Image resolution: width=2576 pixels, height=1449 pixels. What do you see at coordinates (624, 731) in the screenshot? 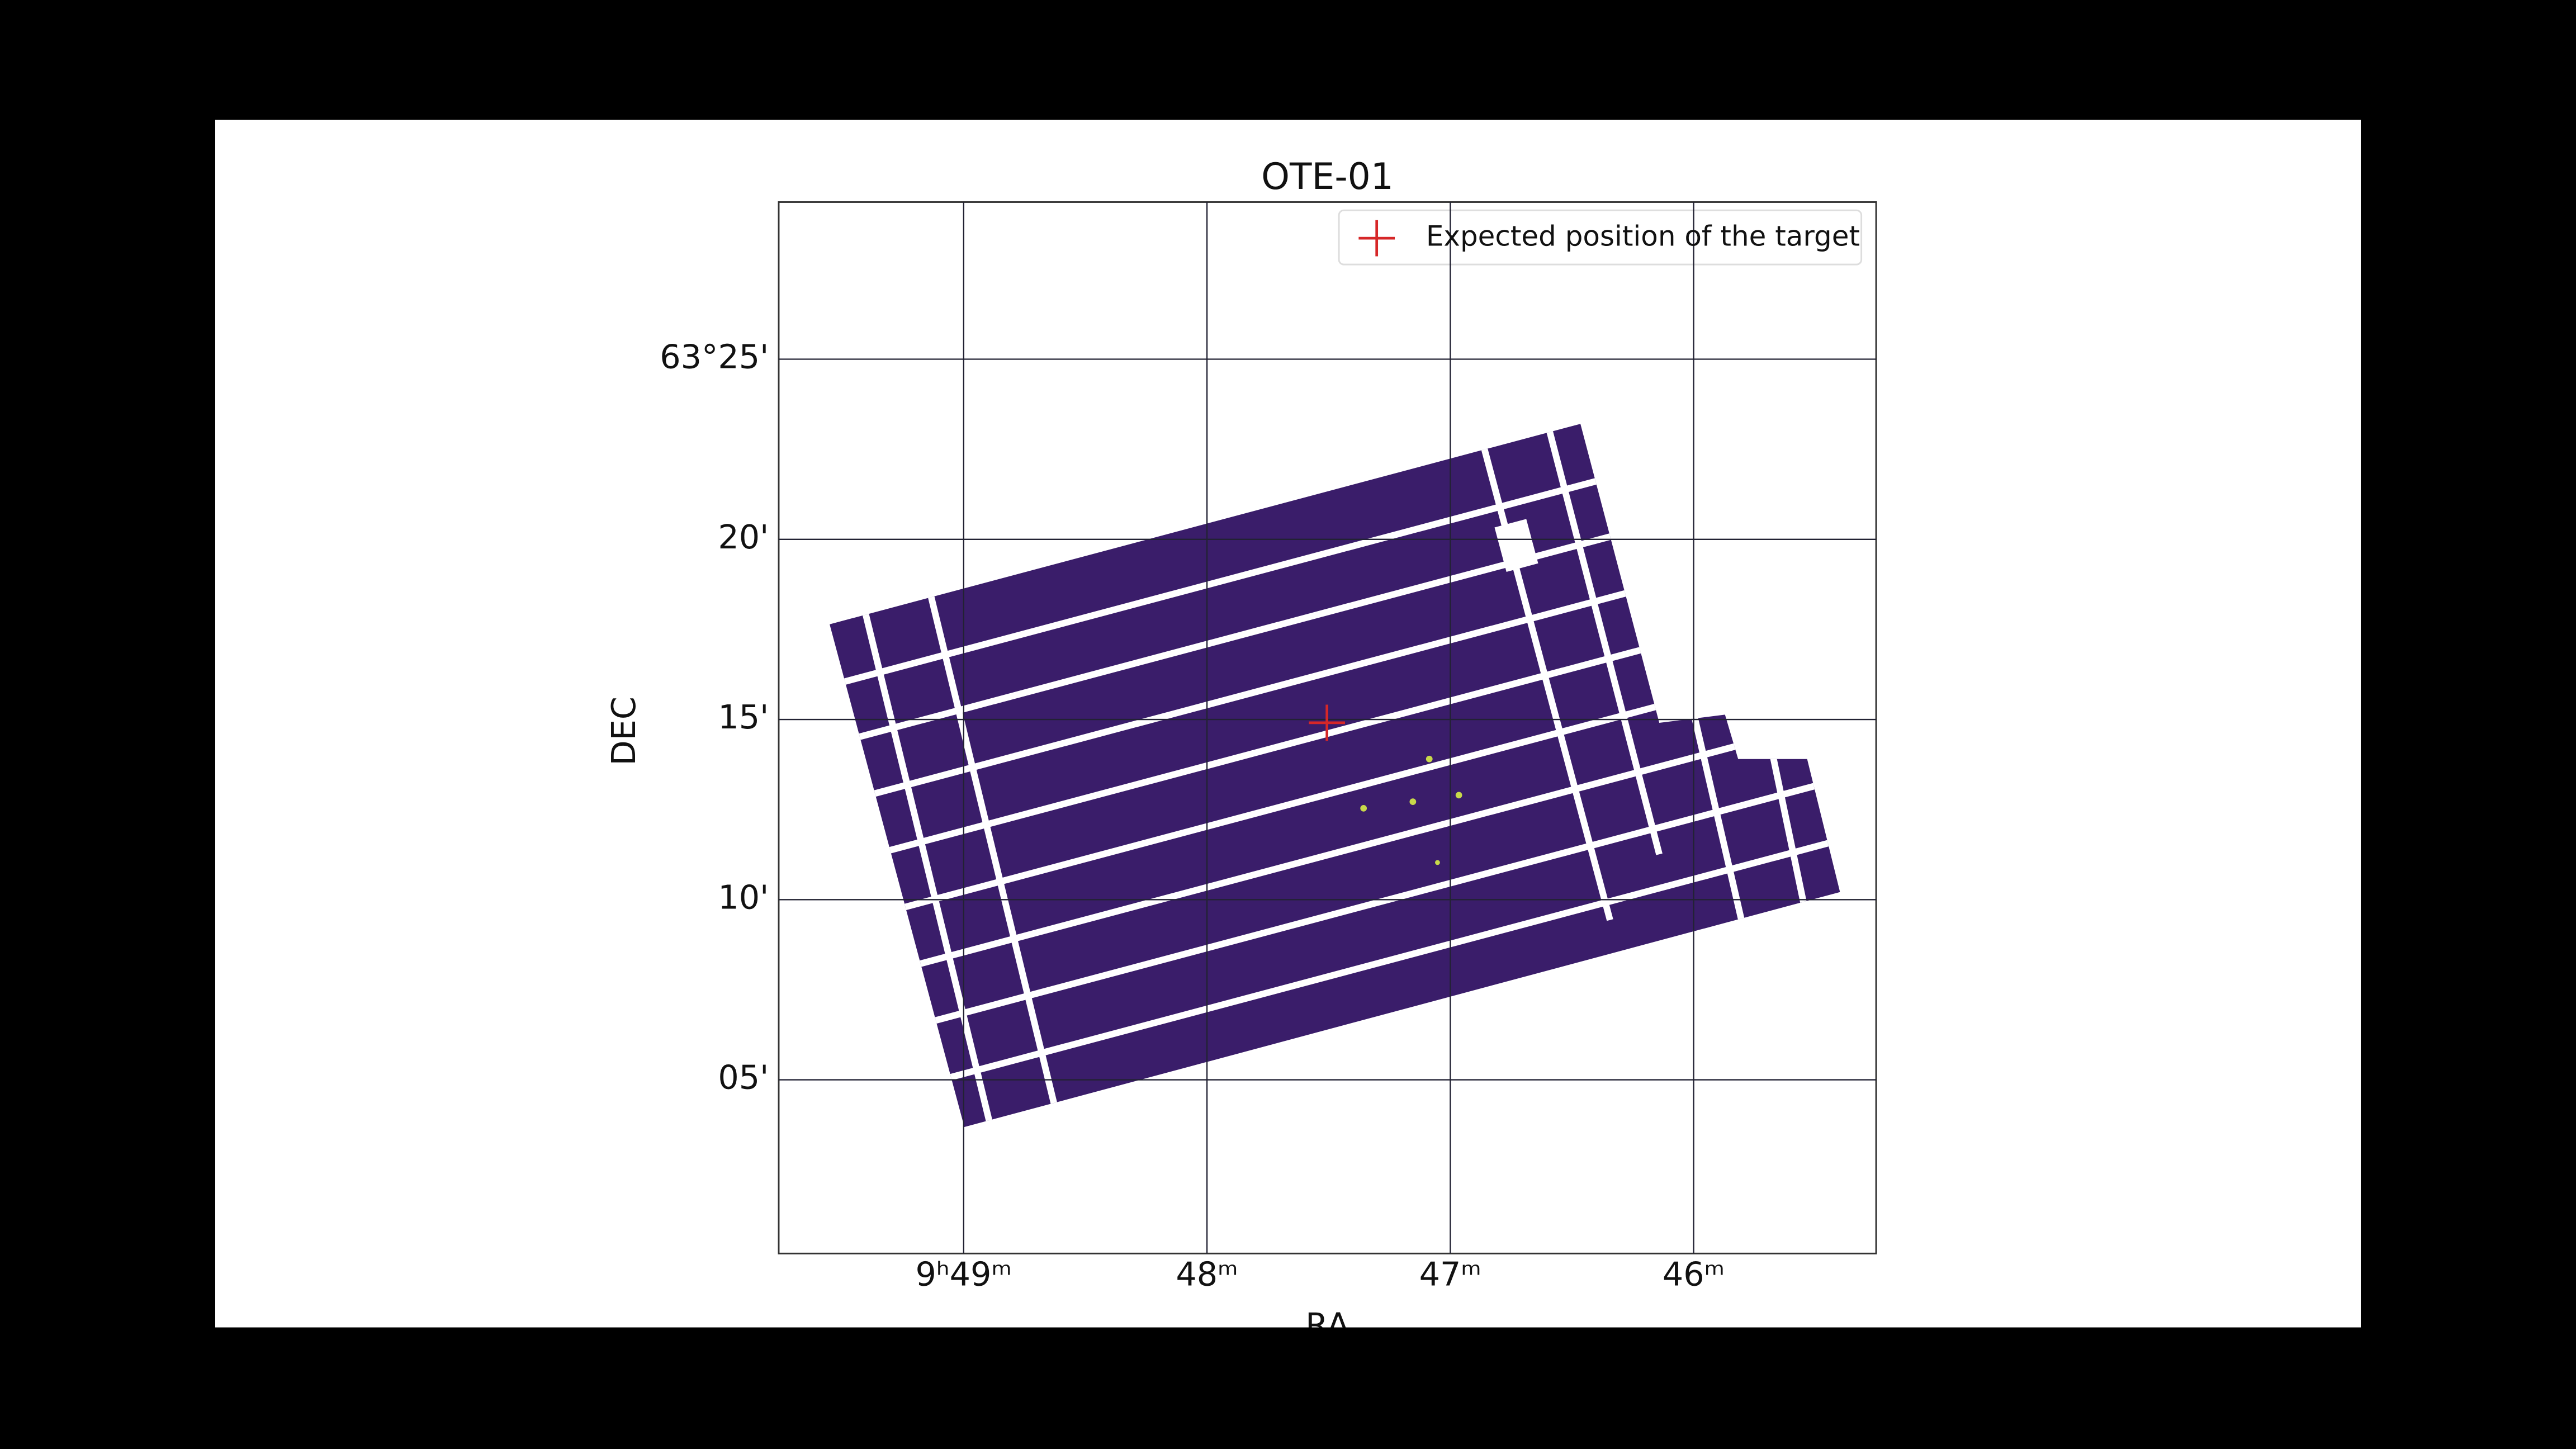
I see `y-axis-label: DEC` at bounding box center [624, 731].